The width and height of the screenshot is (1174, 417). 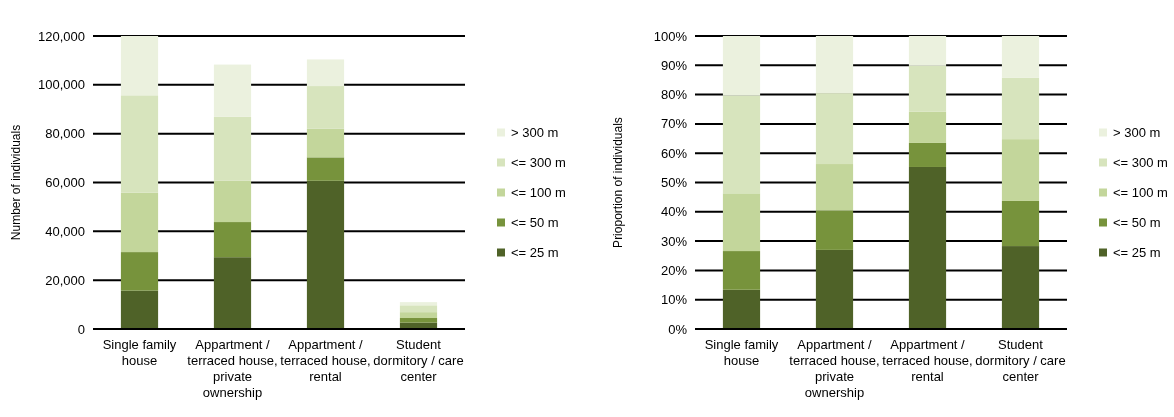 I want to click on y-axis-title: Prioportion of individuals, so click(x=618, y=182).